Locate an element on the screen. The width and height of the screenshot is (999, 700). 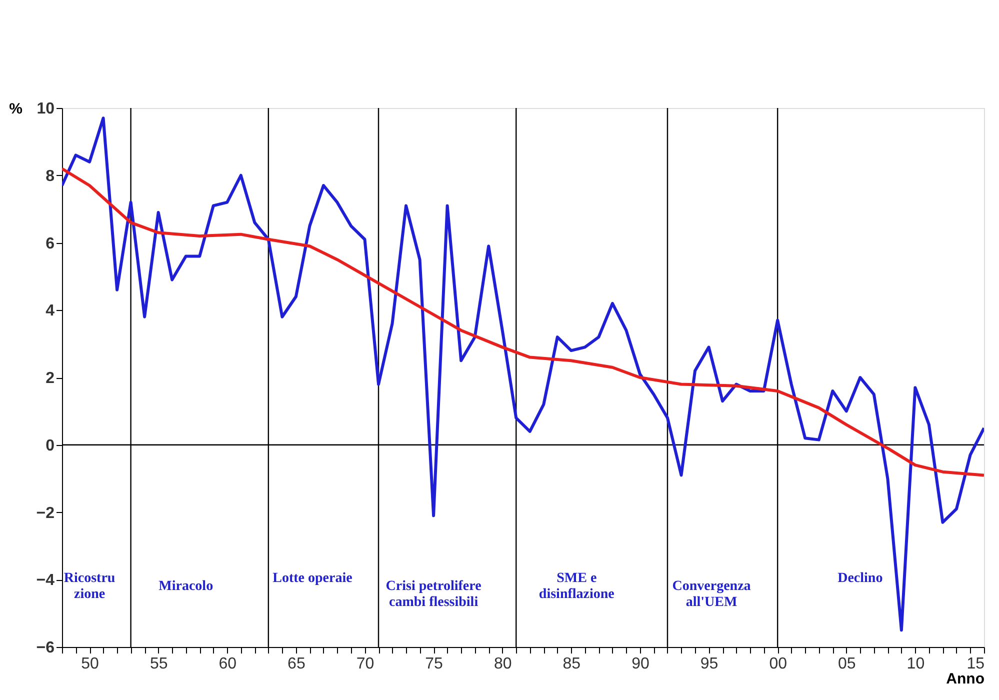
y-tick-label: −4 is located at coordinates (45, 581).